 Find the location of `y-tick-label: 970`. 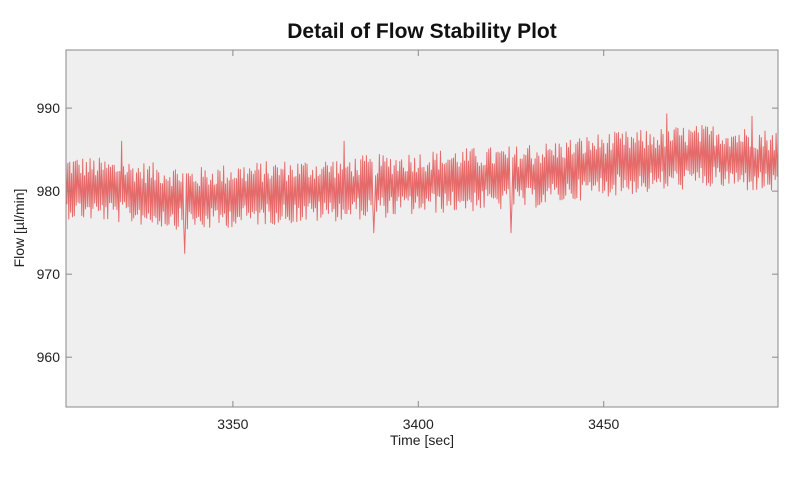

y-tick-label: 970 is located at coordinates (49, 274).